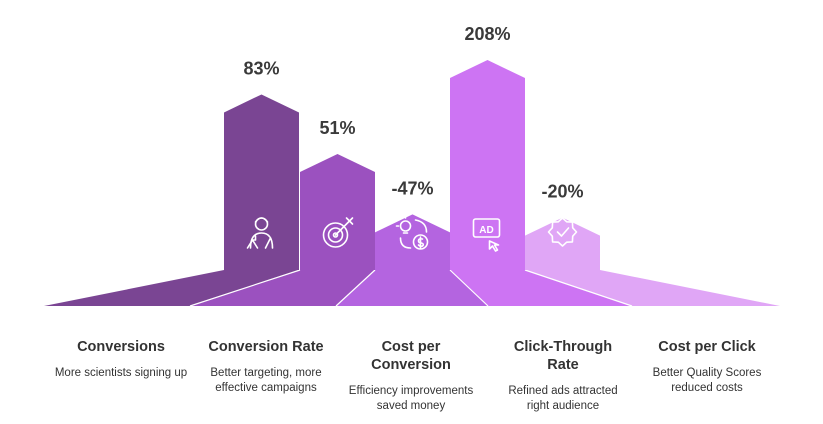 Image resolution: width=823 pixels, height=424 pixels. Describe the element at coordinates (563, 398) in the screenshot. I see `category-description: Refined ads attracted right audience` at that location.